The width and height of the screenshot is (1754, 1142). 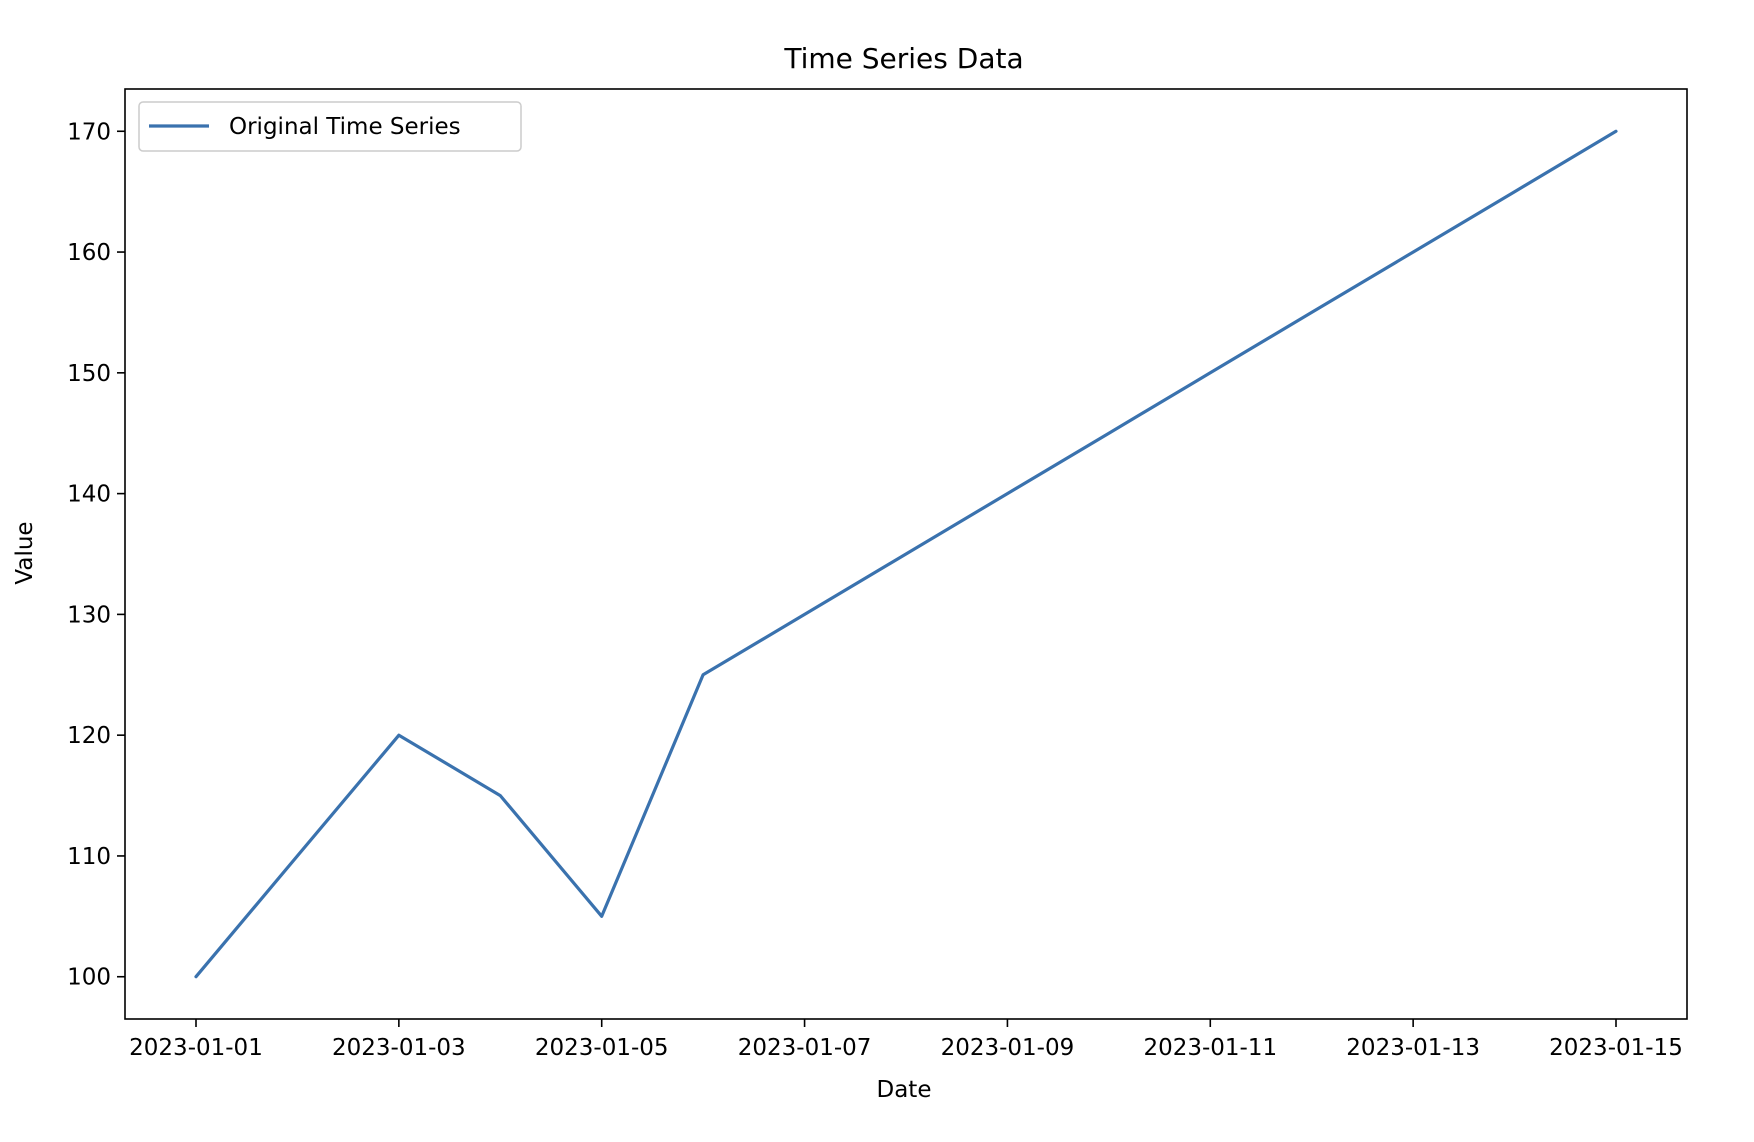 What do you see at coordinates (89, 495) in the screenshot?
I see `y-tick-label: 140` at bounding box center [89, 495].